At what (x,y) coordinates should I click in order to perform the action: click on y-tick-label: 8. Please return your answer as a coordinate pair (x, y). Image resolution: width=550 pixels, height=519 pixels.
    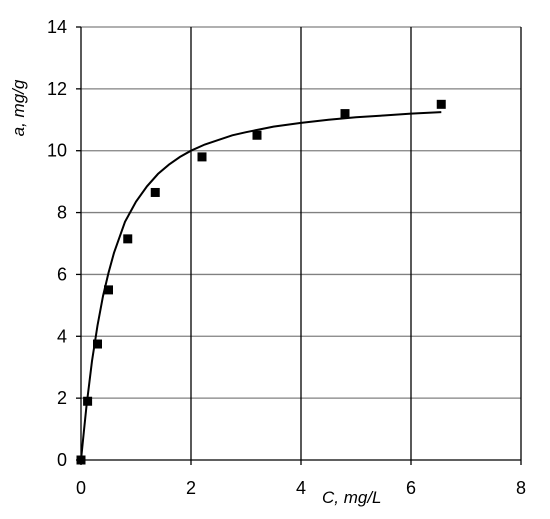
    Looking at the image, I should click on (62, 213).